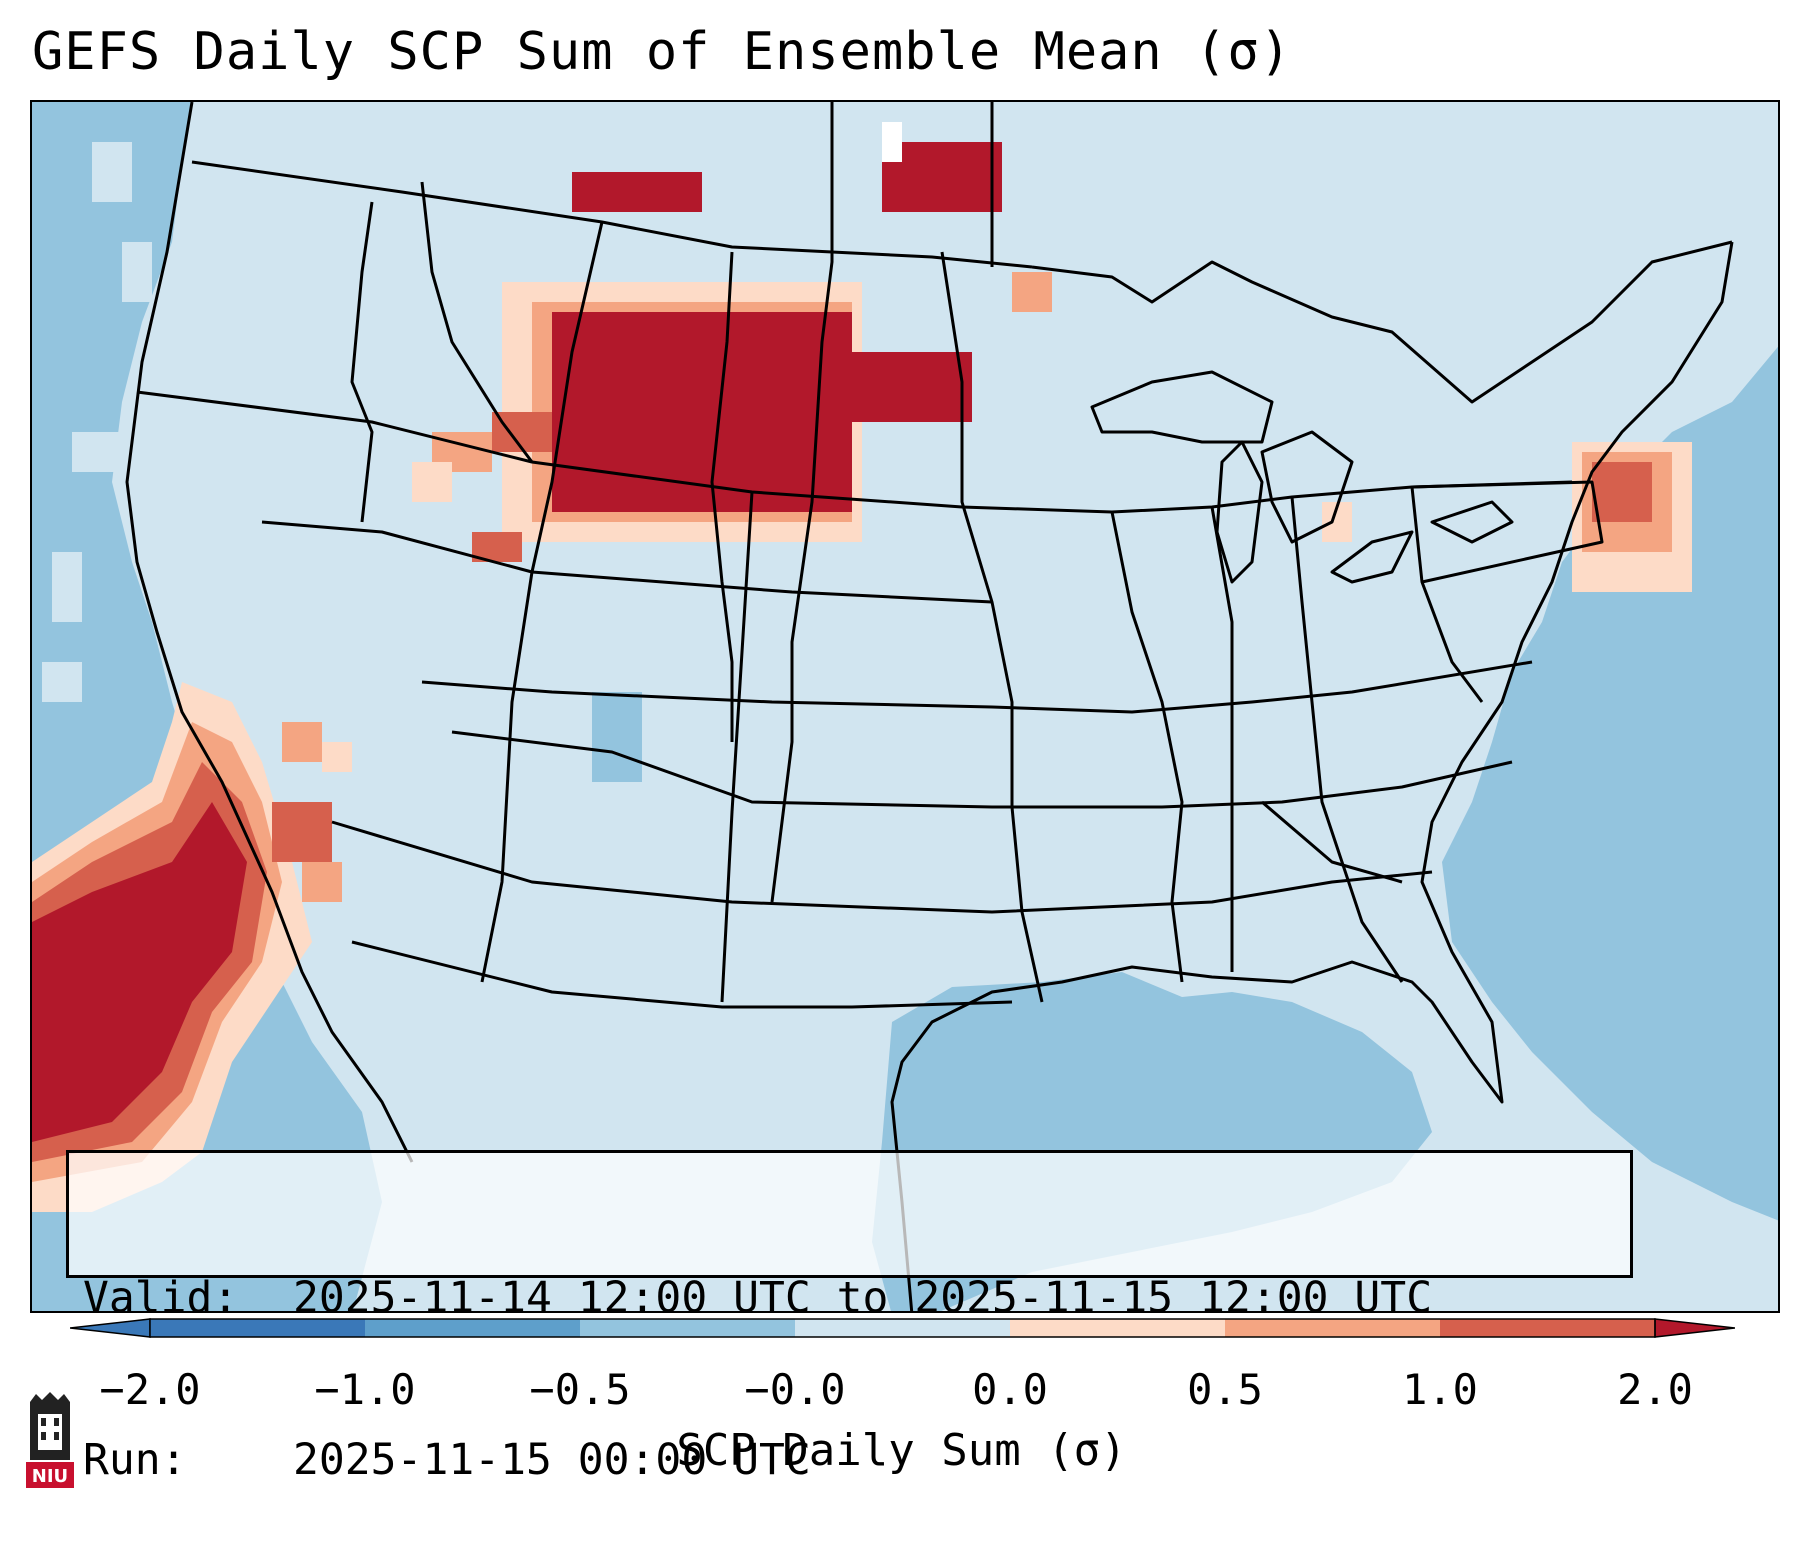 The image size is (1803, 1541). I want to click on colorbar, so click(902, 1328).